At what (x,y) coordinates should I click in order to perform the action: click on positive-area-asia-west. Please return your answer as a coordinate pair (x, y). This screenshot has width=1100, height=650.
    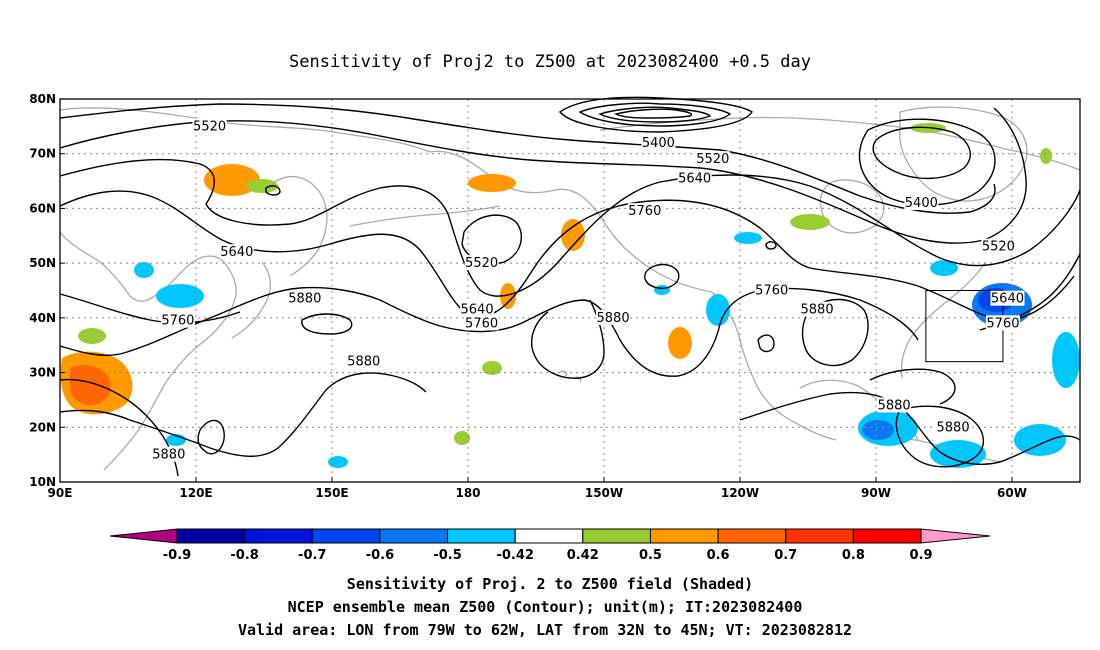
    Looking at the image, I should click on (92, 336).